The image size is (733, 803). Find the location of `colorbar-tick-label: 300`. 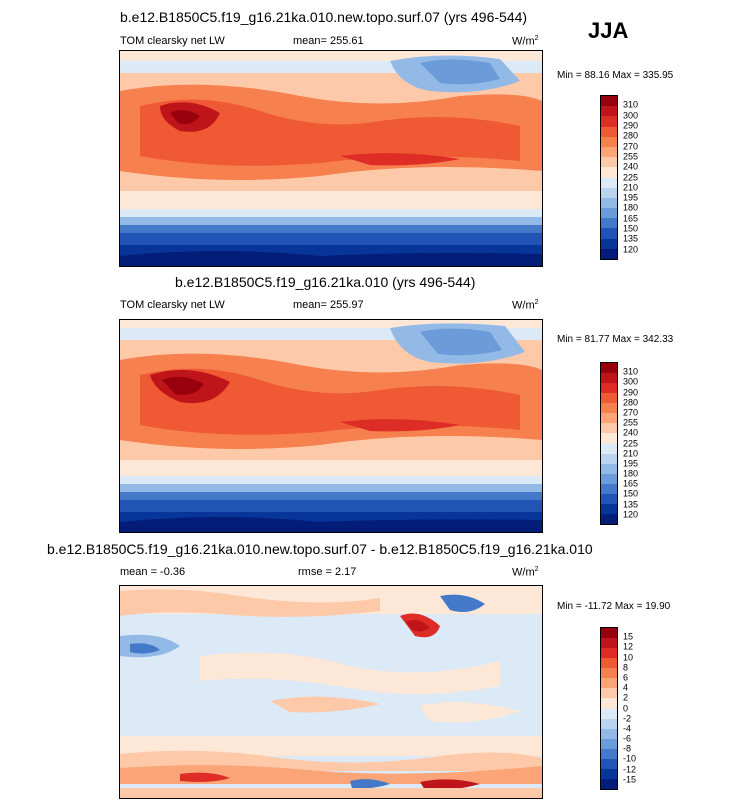

colorbar-tick-label: 300 is located at coordinates (631, 381).